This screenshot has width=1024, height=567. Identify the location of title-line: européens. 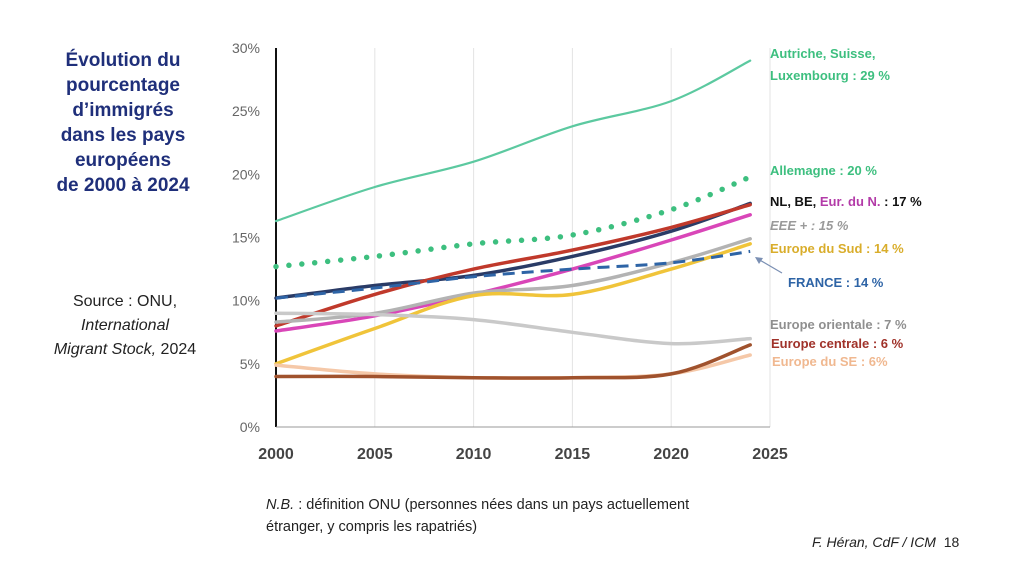
(123, 160).